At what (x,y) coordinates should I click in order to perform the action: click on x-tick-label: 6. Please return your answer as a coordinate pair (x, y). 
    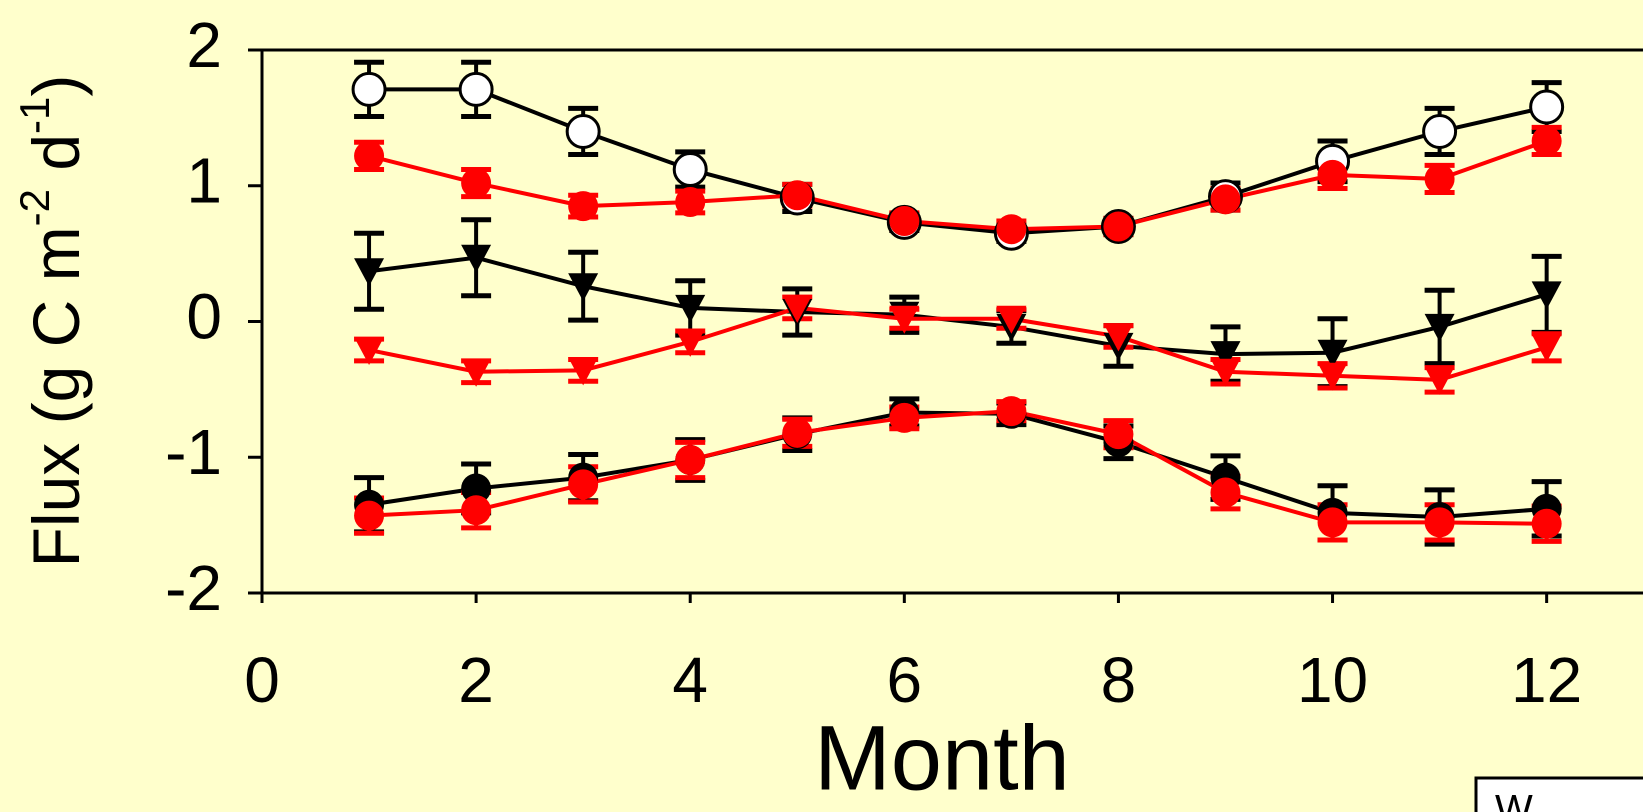
    Looking at the image, I should click on (905, 680).